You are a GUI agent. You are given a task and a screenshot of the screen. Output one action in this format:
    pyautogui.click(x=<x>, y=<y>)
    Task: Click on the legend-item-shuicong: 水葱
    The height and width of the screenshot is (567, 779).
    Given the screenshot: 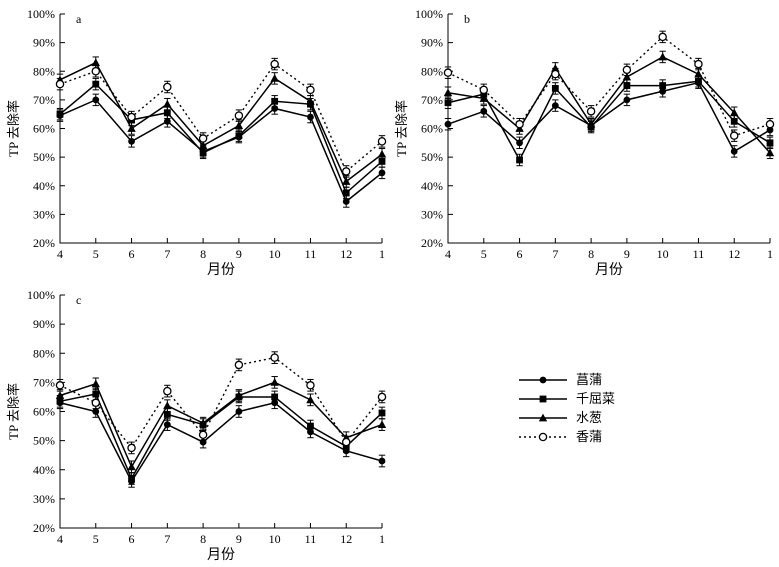 What is the action you would take?
    pyautogui.click(x=567, y=417)
    